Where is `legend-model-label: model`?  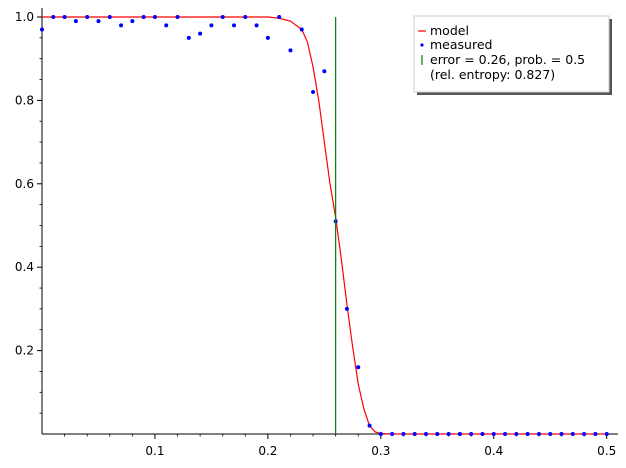 legend-model-label: model is located at coordinates (449, 30).